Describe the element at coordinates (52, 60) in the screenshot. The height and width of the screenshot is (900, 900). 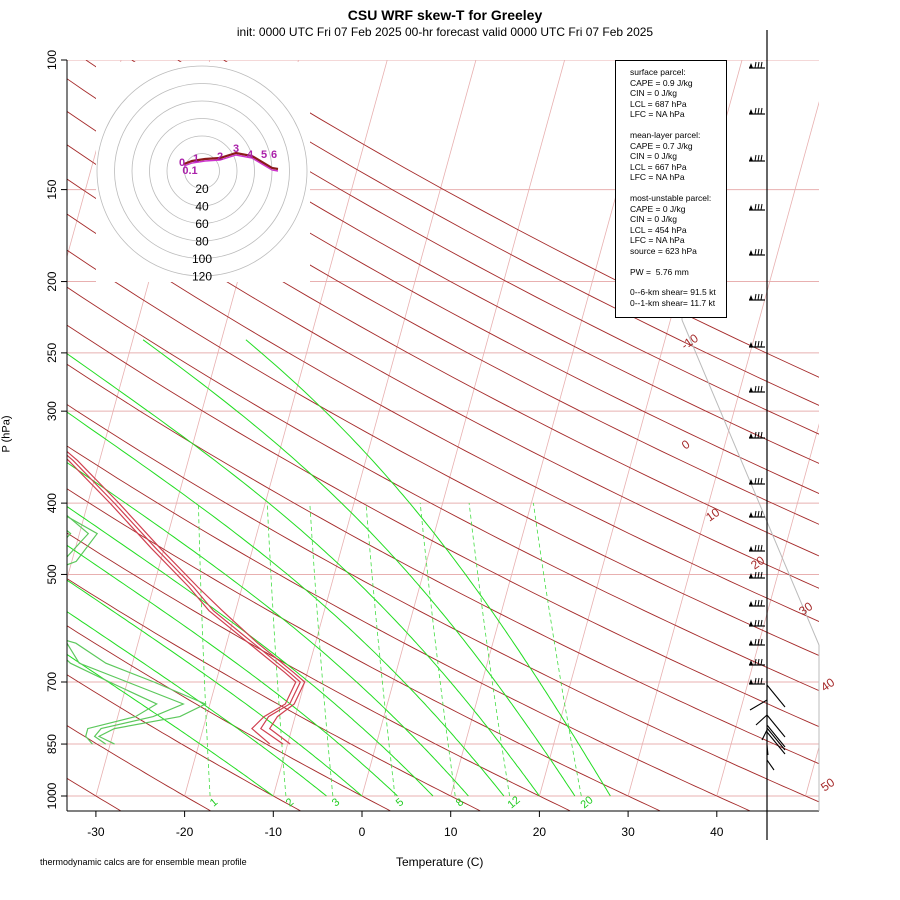
I see `y-tick-label: 100` at that location.